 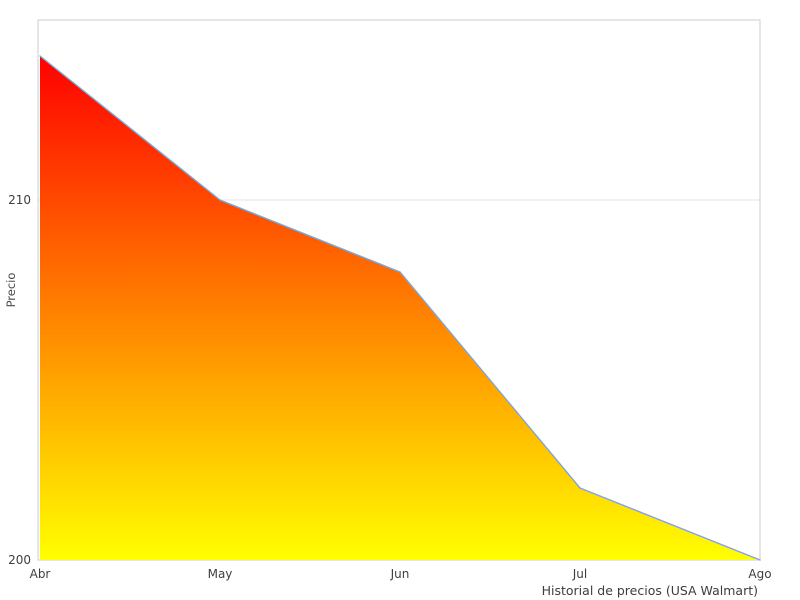 I want to click on y-axis-title: Precio, so click(x=11, y=290).